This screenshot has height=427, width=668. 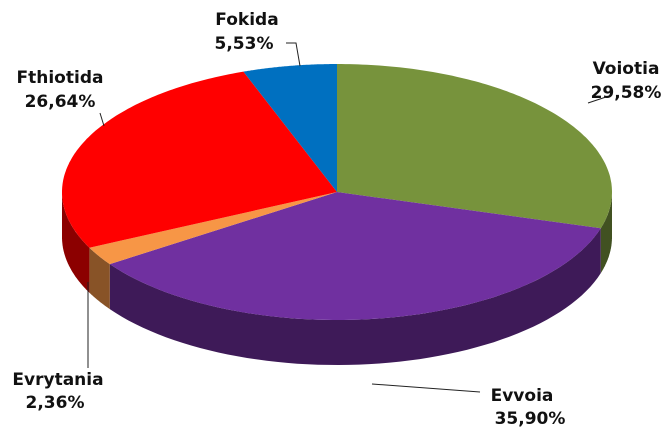 I want to click on slice-name: Voiotia, so click(x=626, y=69).